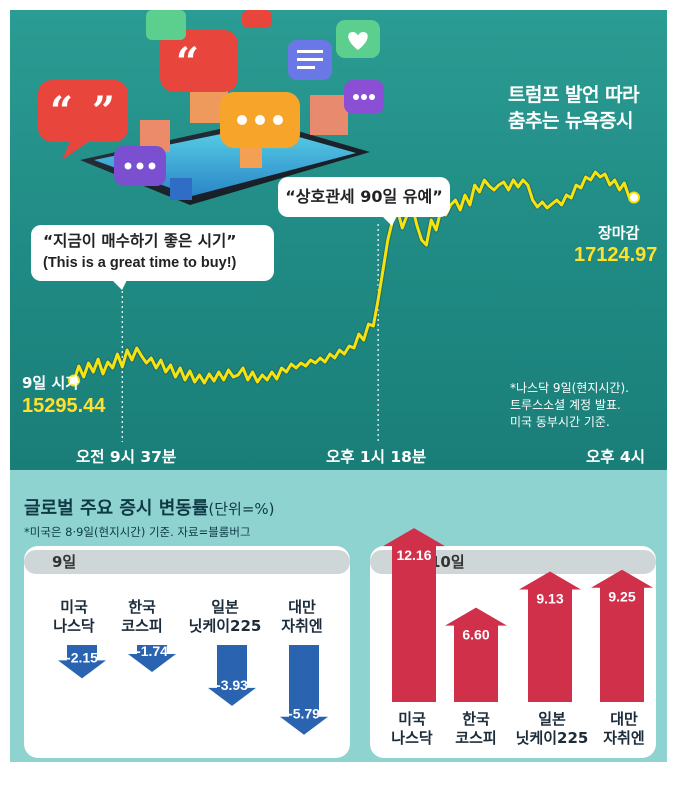 Image resolution: width=676 pixels, height=798 pixels. What do you see at coordinates (82, 657) in the screenshot?
I see `down-value-label: -2.15` at bounding box center [82, 657].